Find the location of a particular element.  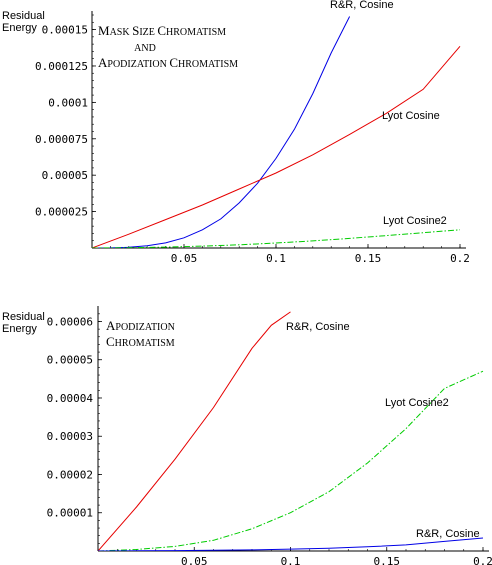

y-tick-label: 0.0001 is located at coordinates (68, 102).